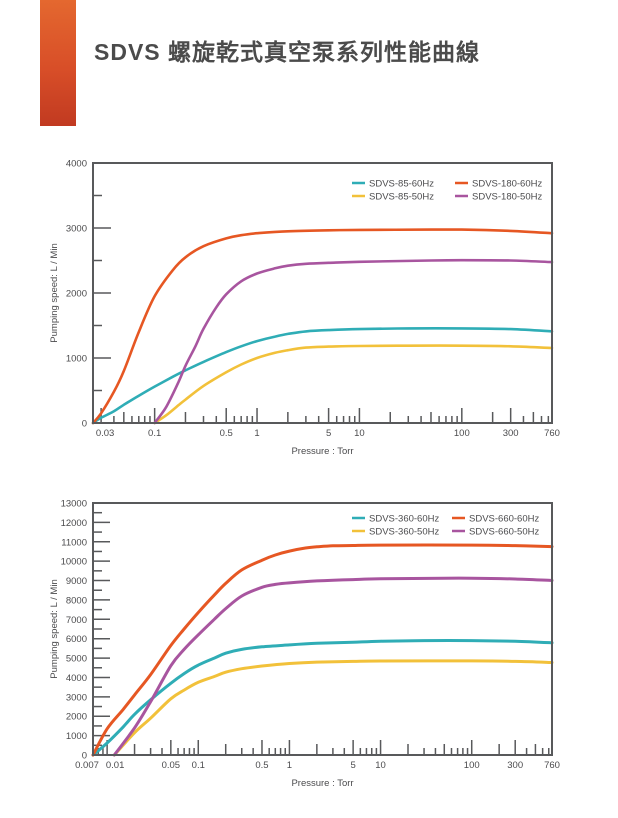  I want to click on y-tick-label: 10000, so click(74, 562).